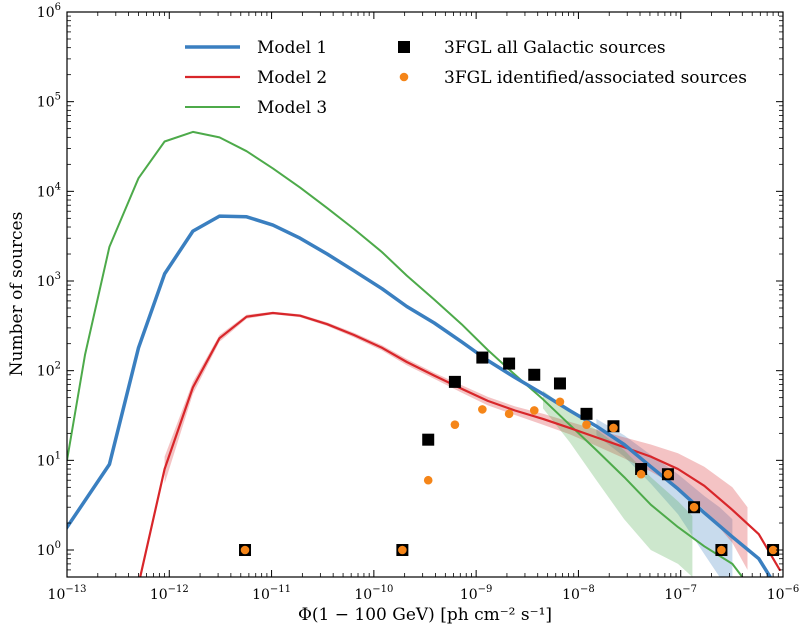 This screenshot has width=808, height=630. Describe the element at coordinates (271, 593) in the screenshot. I see `x-tick-label: 10⁻¹¹` at that location.